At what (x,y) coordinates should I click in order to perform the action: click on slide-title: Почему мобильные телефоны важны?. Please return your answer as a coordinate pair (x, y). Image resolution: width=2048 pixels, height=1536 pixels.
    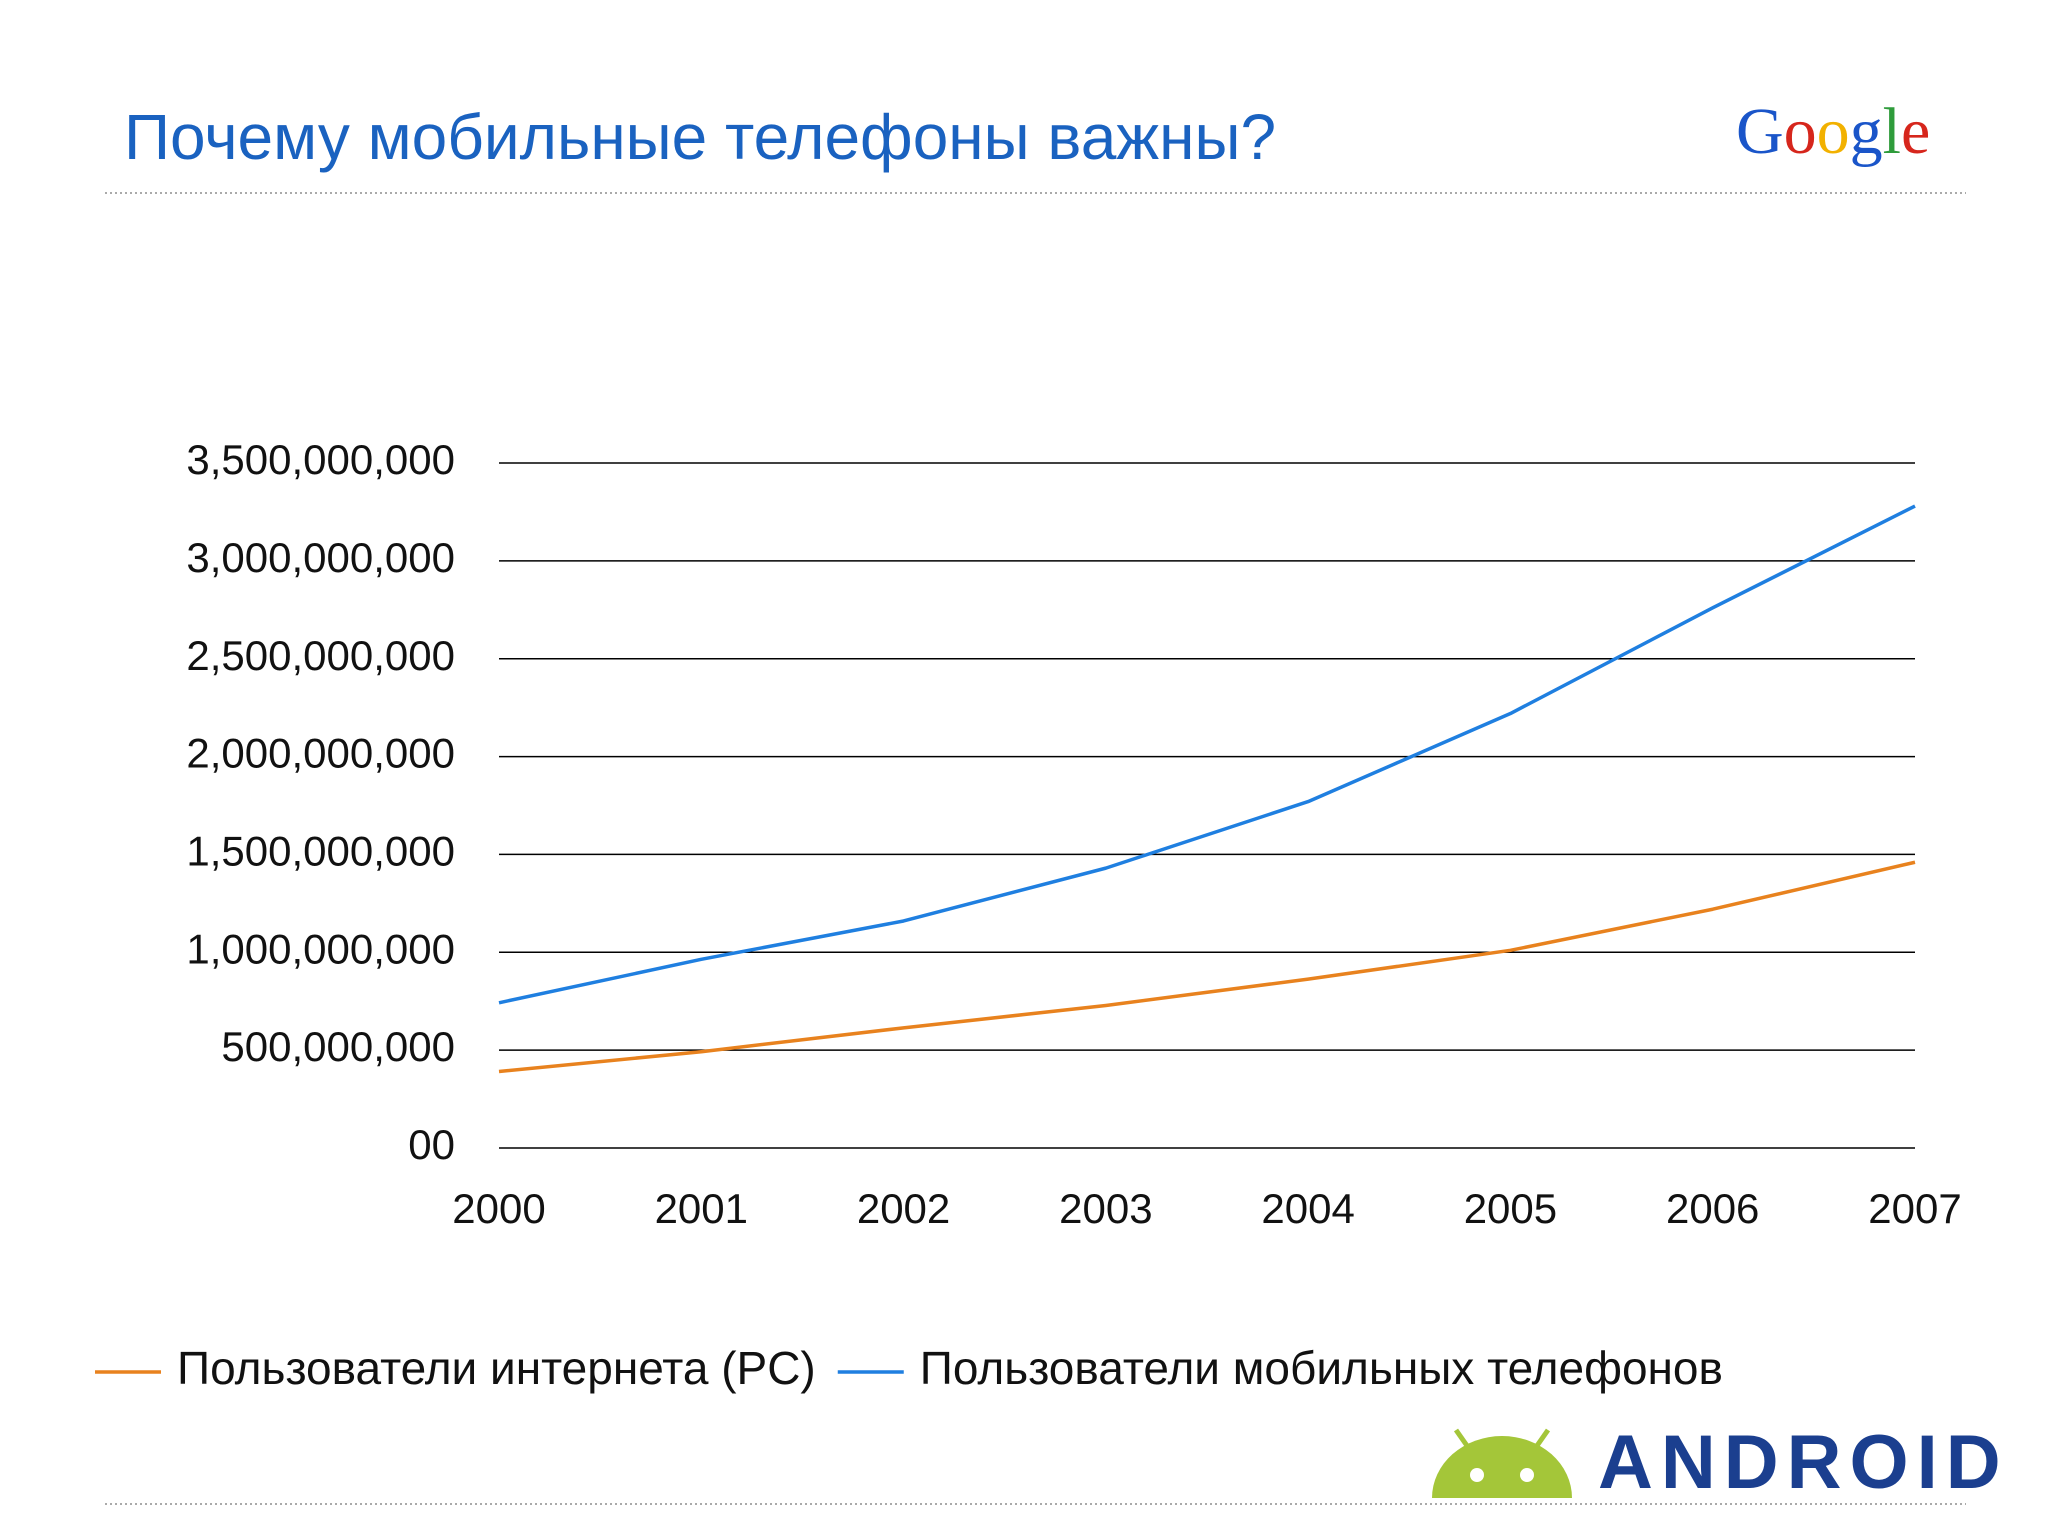
    Looking at the image, I should click on (700, 137).